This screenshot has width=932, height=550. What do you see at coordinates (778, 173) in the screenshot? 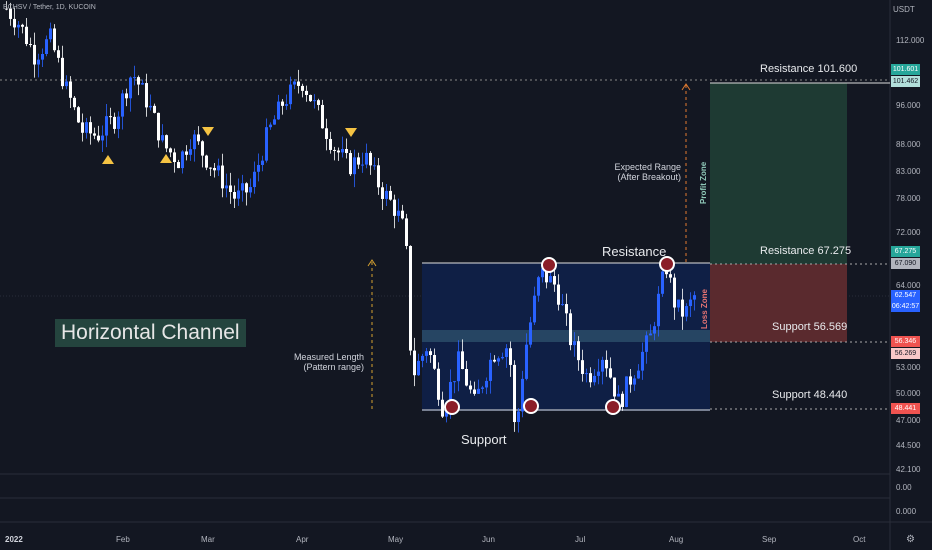
I see `profit-zone` at bounding box center [778, 173].